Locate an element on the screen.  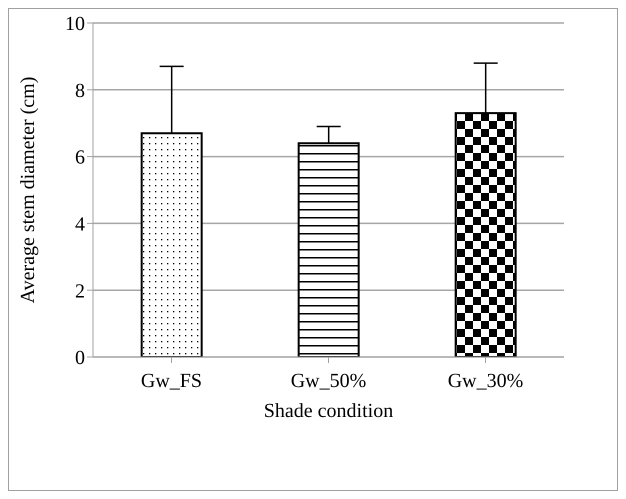
x-axis-title: Shade condition is located at coordinates (329, 411).